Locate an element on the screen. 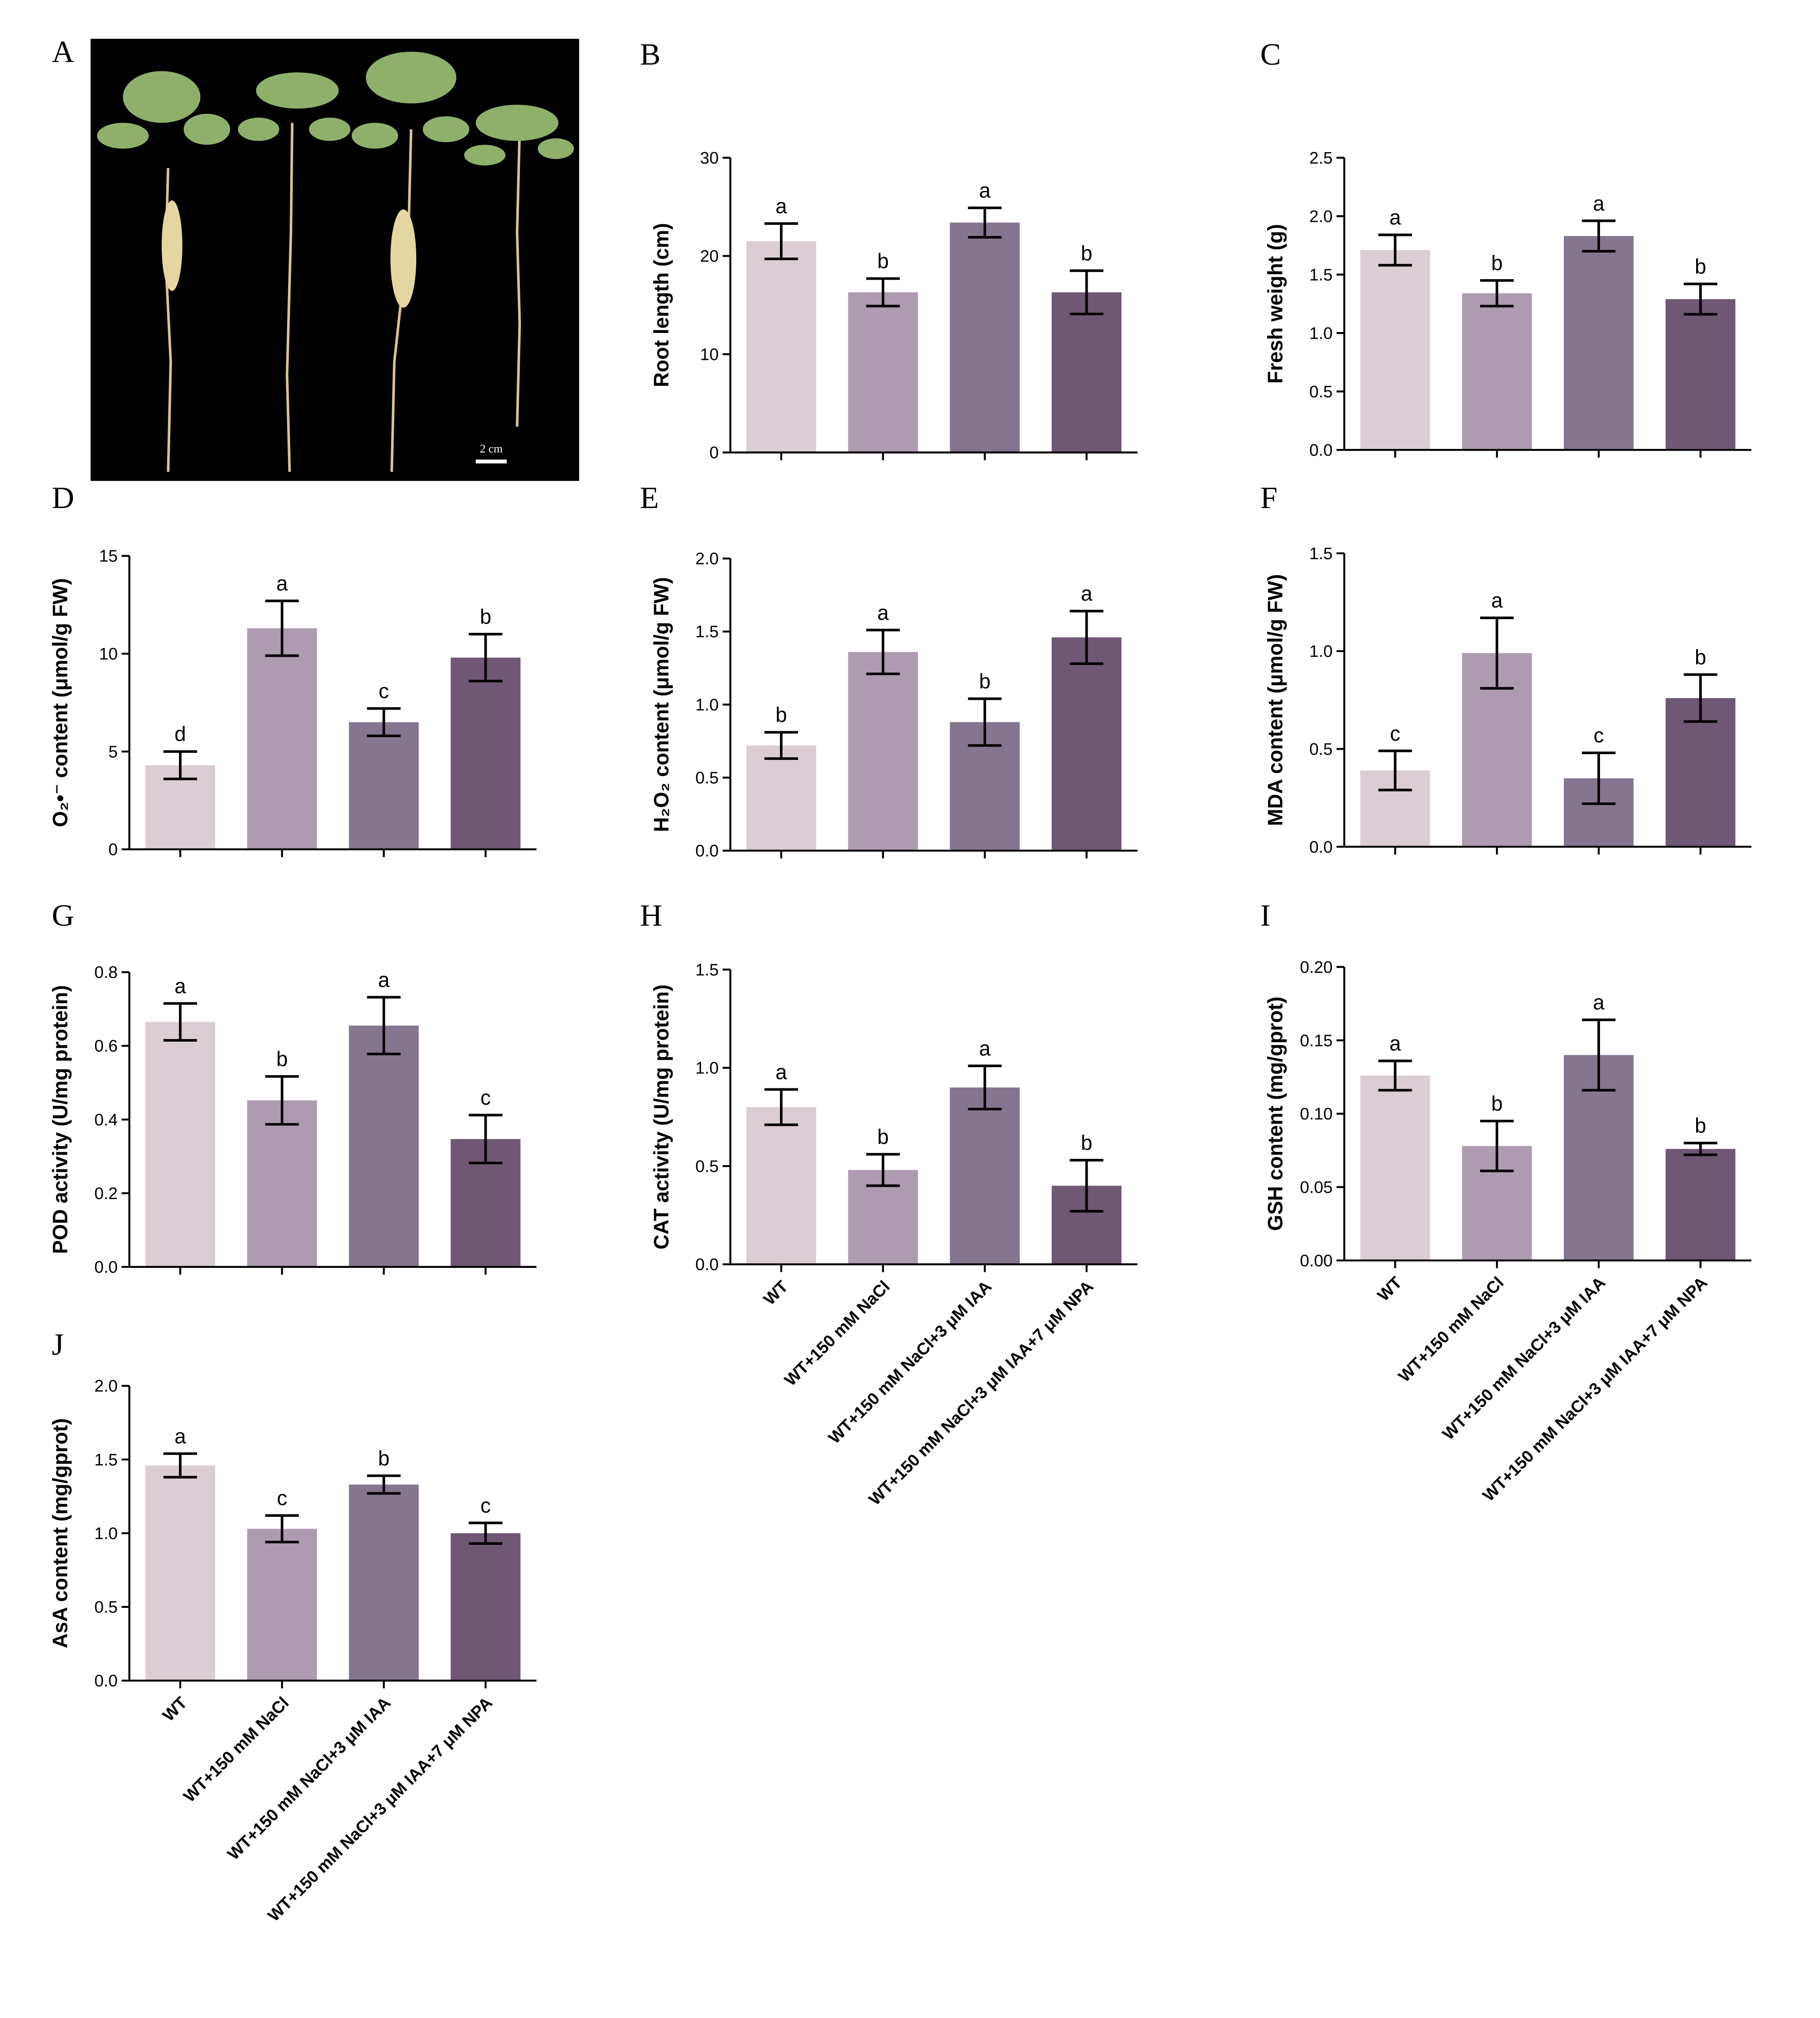 The height and width of the screenshot is (2018, 1820). panel-letter: A is located at coordinates (63, 52).